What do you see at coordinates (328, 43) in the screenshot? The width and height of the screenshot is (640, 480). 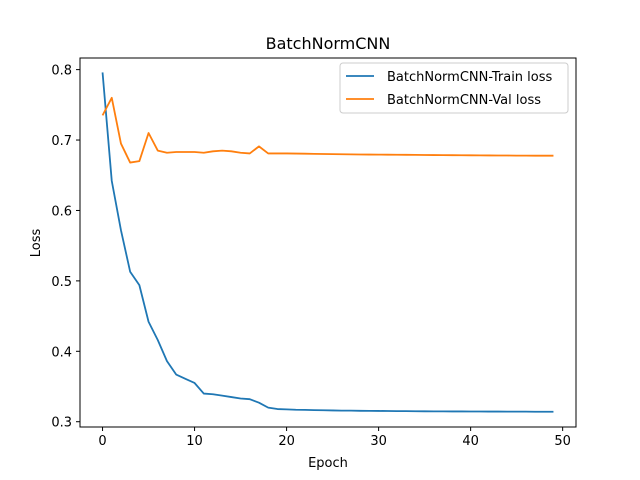 I see `chart-title: BatchNormCNN` at bounding box center [328, 43].